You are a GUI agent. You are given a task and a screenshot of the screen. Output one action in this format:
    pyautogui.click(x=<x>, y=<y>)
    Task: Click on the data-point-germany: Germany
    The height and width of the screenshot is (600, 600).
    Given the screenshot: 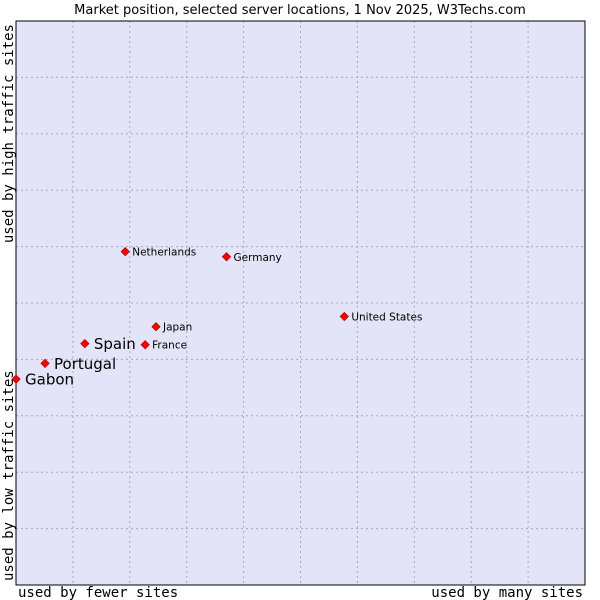 What is the action you would take?
    pyautogui.click(x=251, y=258)
    